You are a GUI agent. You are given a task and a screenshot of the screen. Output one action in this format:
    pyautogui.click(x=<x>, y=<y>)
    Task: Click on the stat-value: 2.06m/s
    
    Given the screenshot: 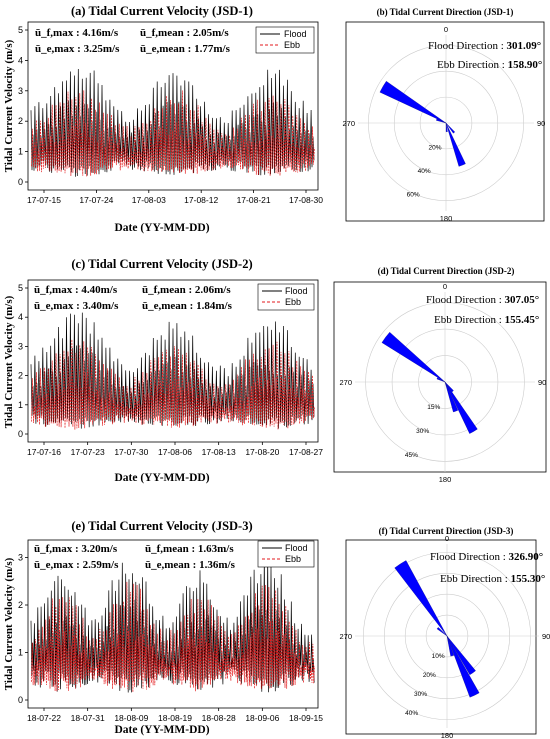 What is the action you would take?
    pyautogui.click(x=213, y=290)
    